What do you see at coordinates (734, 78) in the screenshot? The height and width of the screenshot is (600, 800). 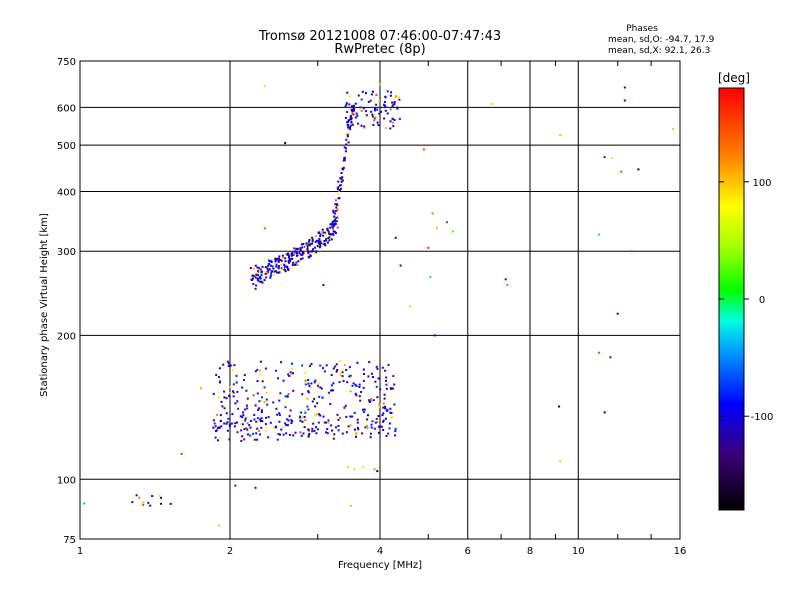 I see `colorbar-label: [deg]` at bounding box center [734, 78].